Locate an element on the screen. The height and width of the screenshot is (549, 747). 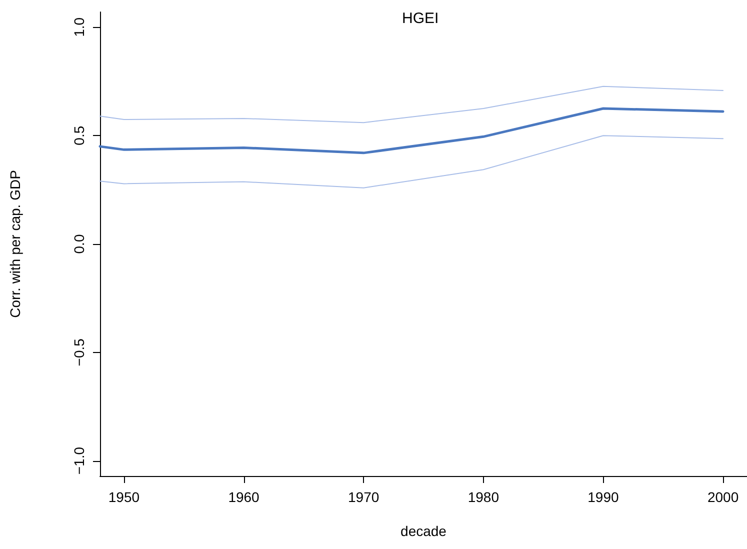
x-tick-label: 1960 is located at coordinates (244, 497).